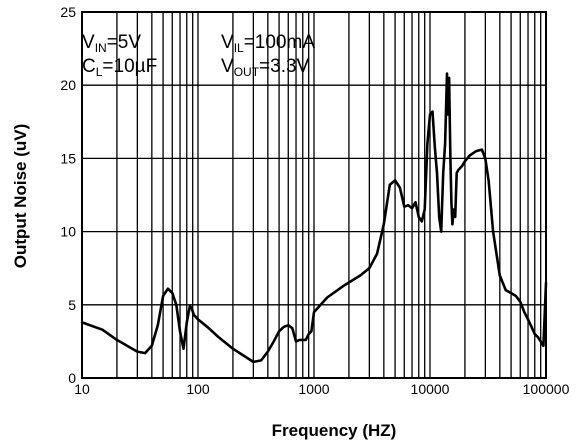  I want to click on conditions-box: VIN=5V CL=10µF VIL=100mA VOUT=3.3V, so click(198, 55).